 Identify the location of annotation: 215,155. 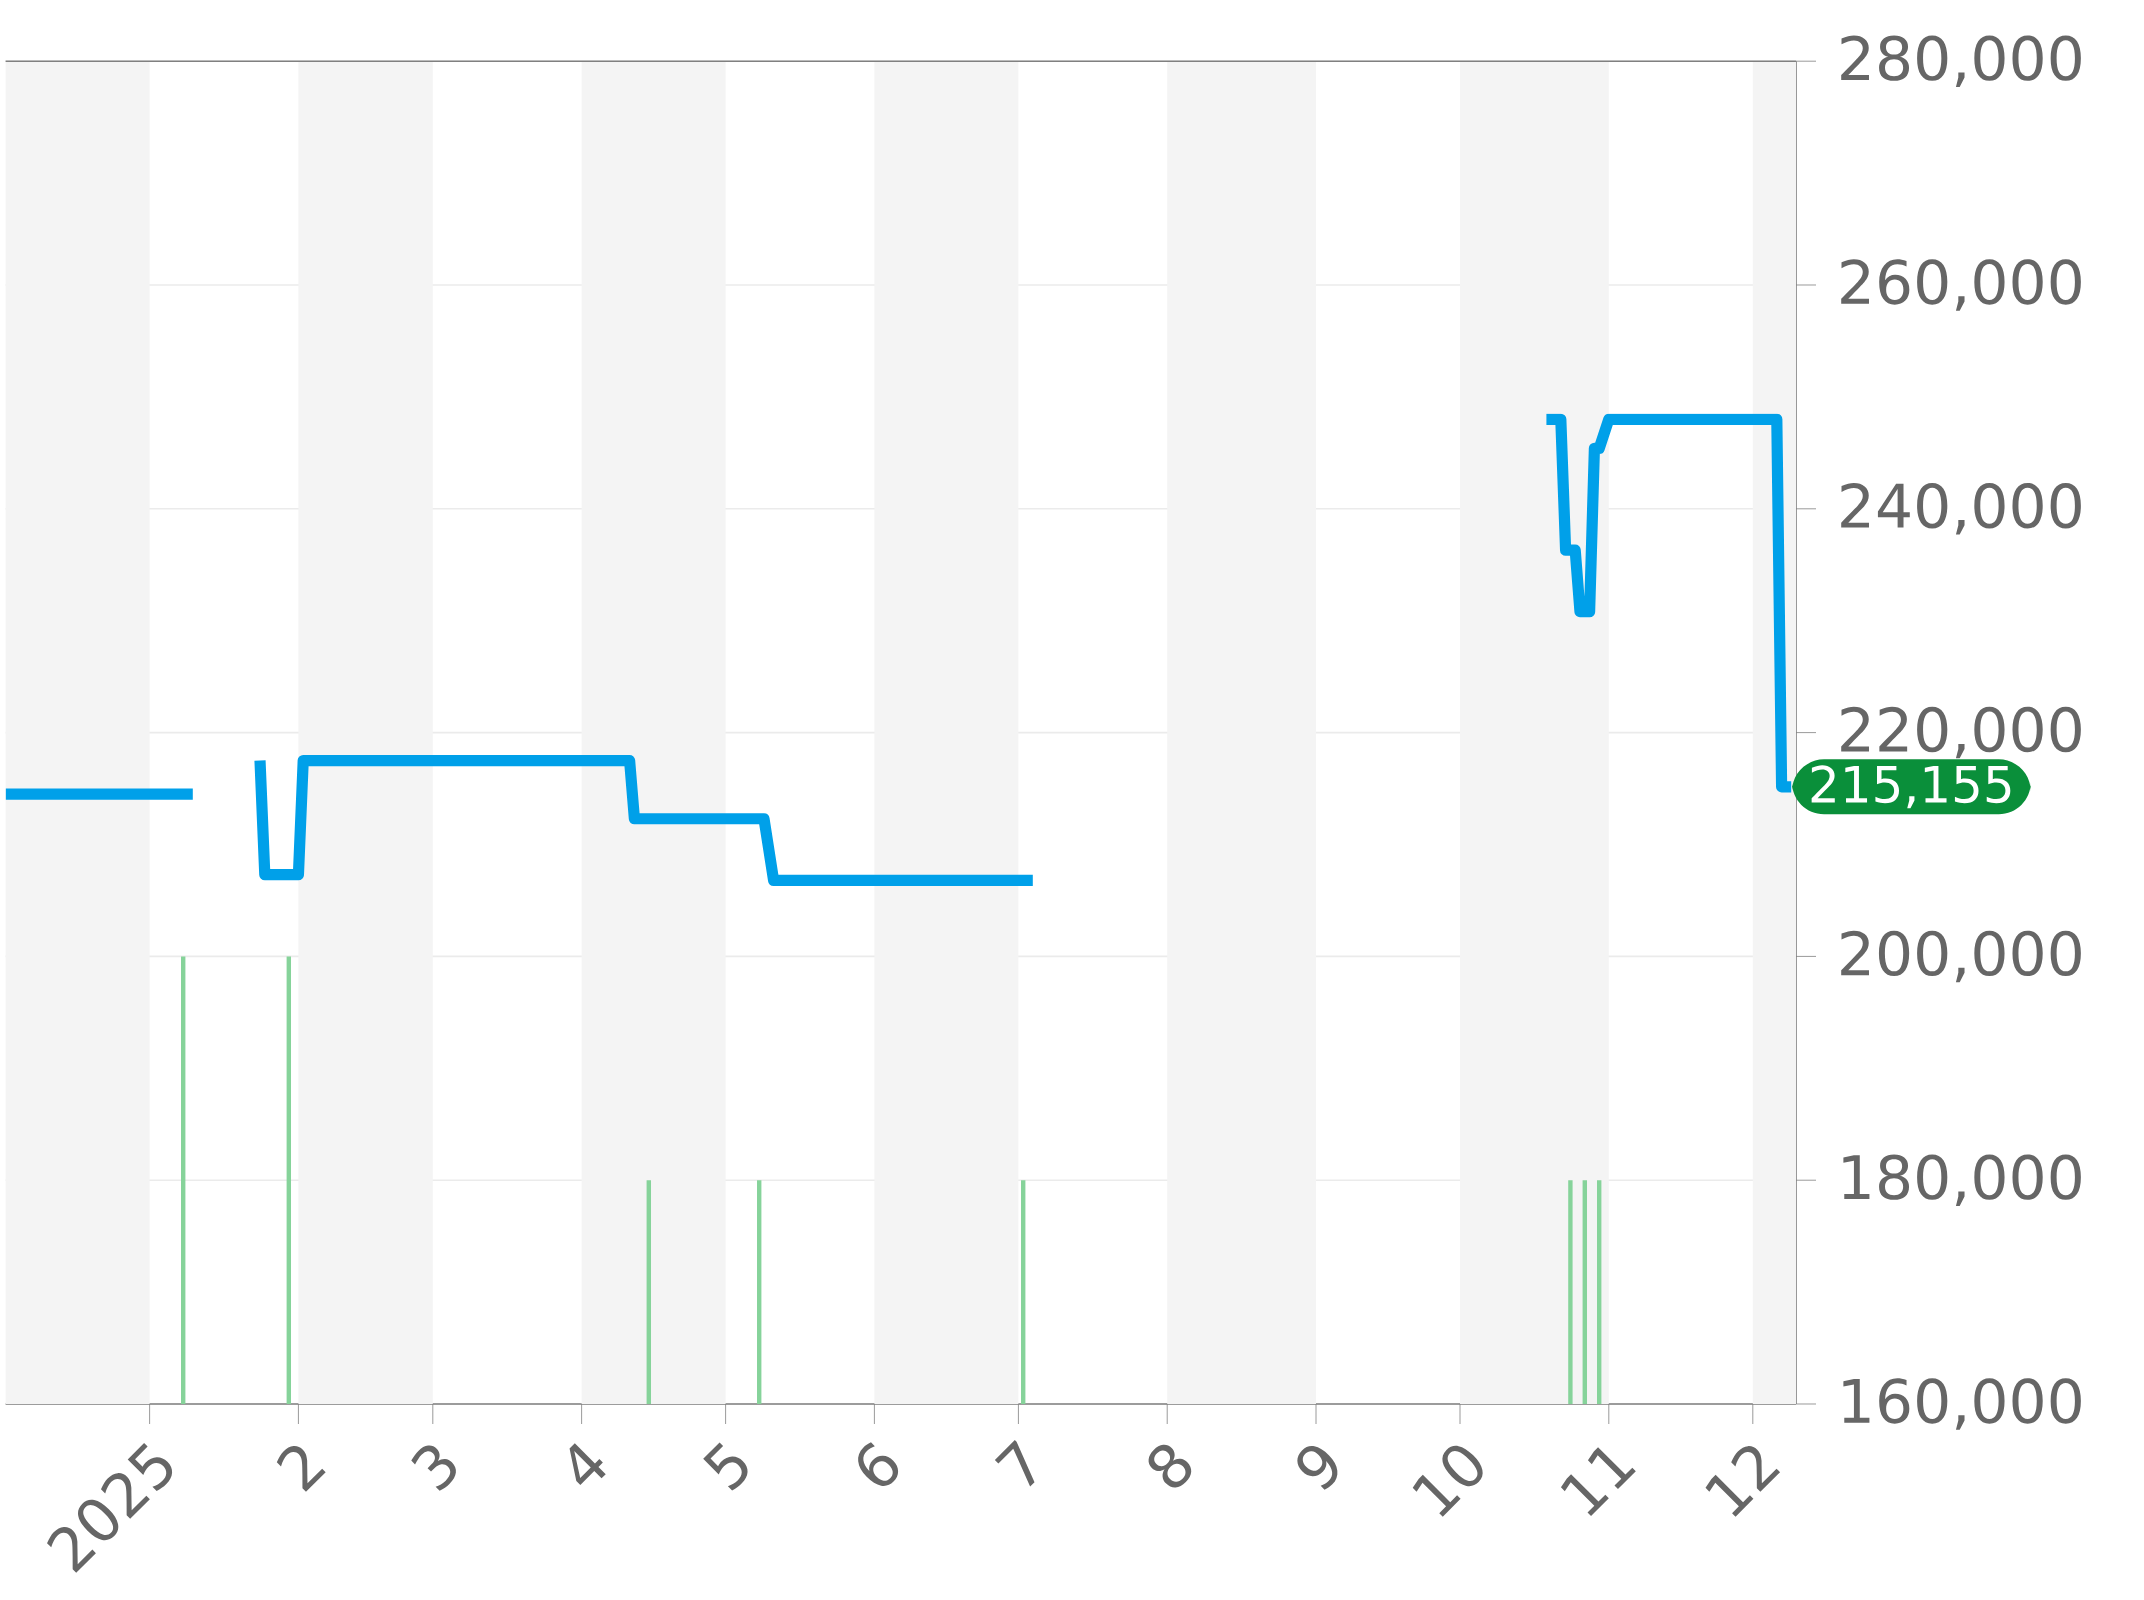
(1911, 787).